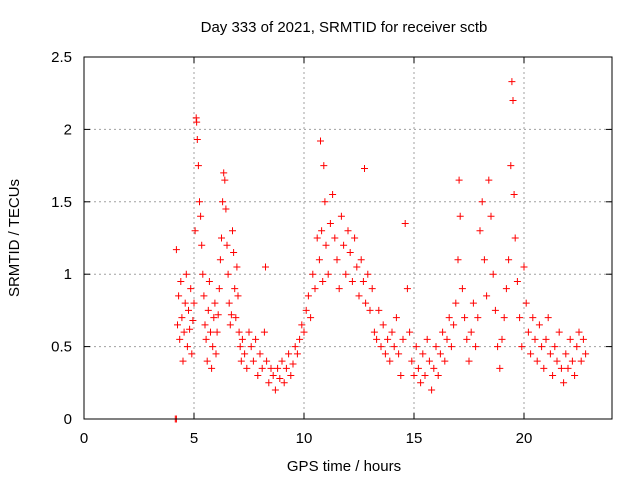  I want to click on y-tick-label: 1, so click(68, 274).